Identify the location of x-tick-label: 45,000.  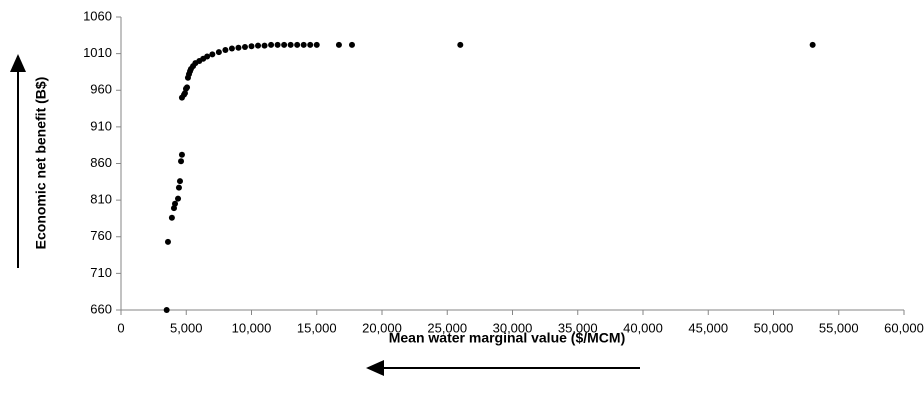
(708, 327).